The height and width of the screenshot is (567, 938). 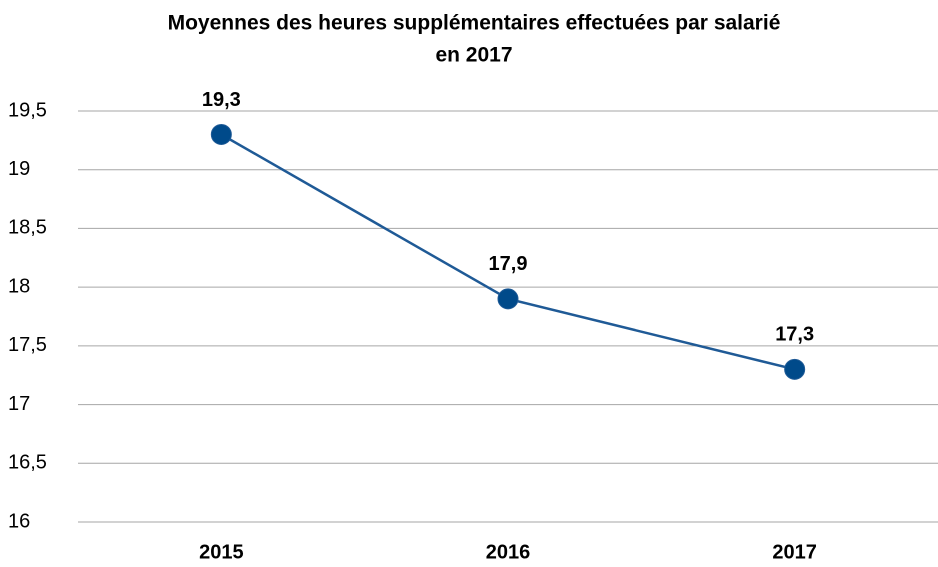 What do you see at coordinates (27, 463) in the screenshot?
I see `y-tick-label: 16,5` at bounding box center [27, 463].